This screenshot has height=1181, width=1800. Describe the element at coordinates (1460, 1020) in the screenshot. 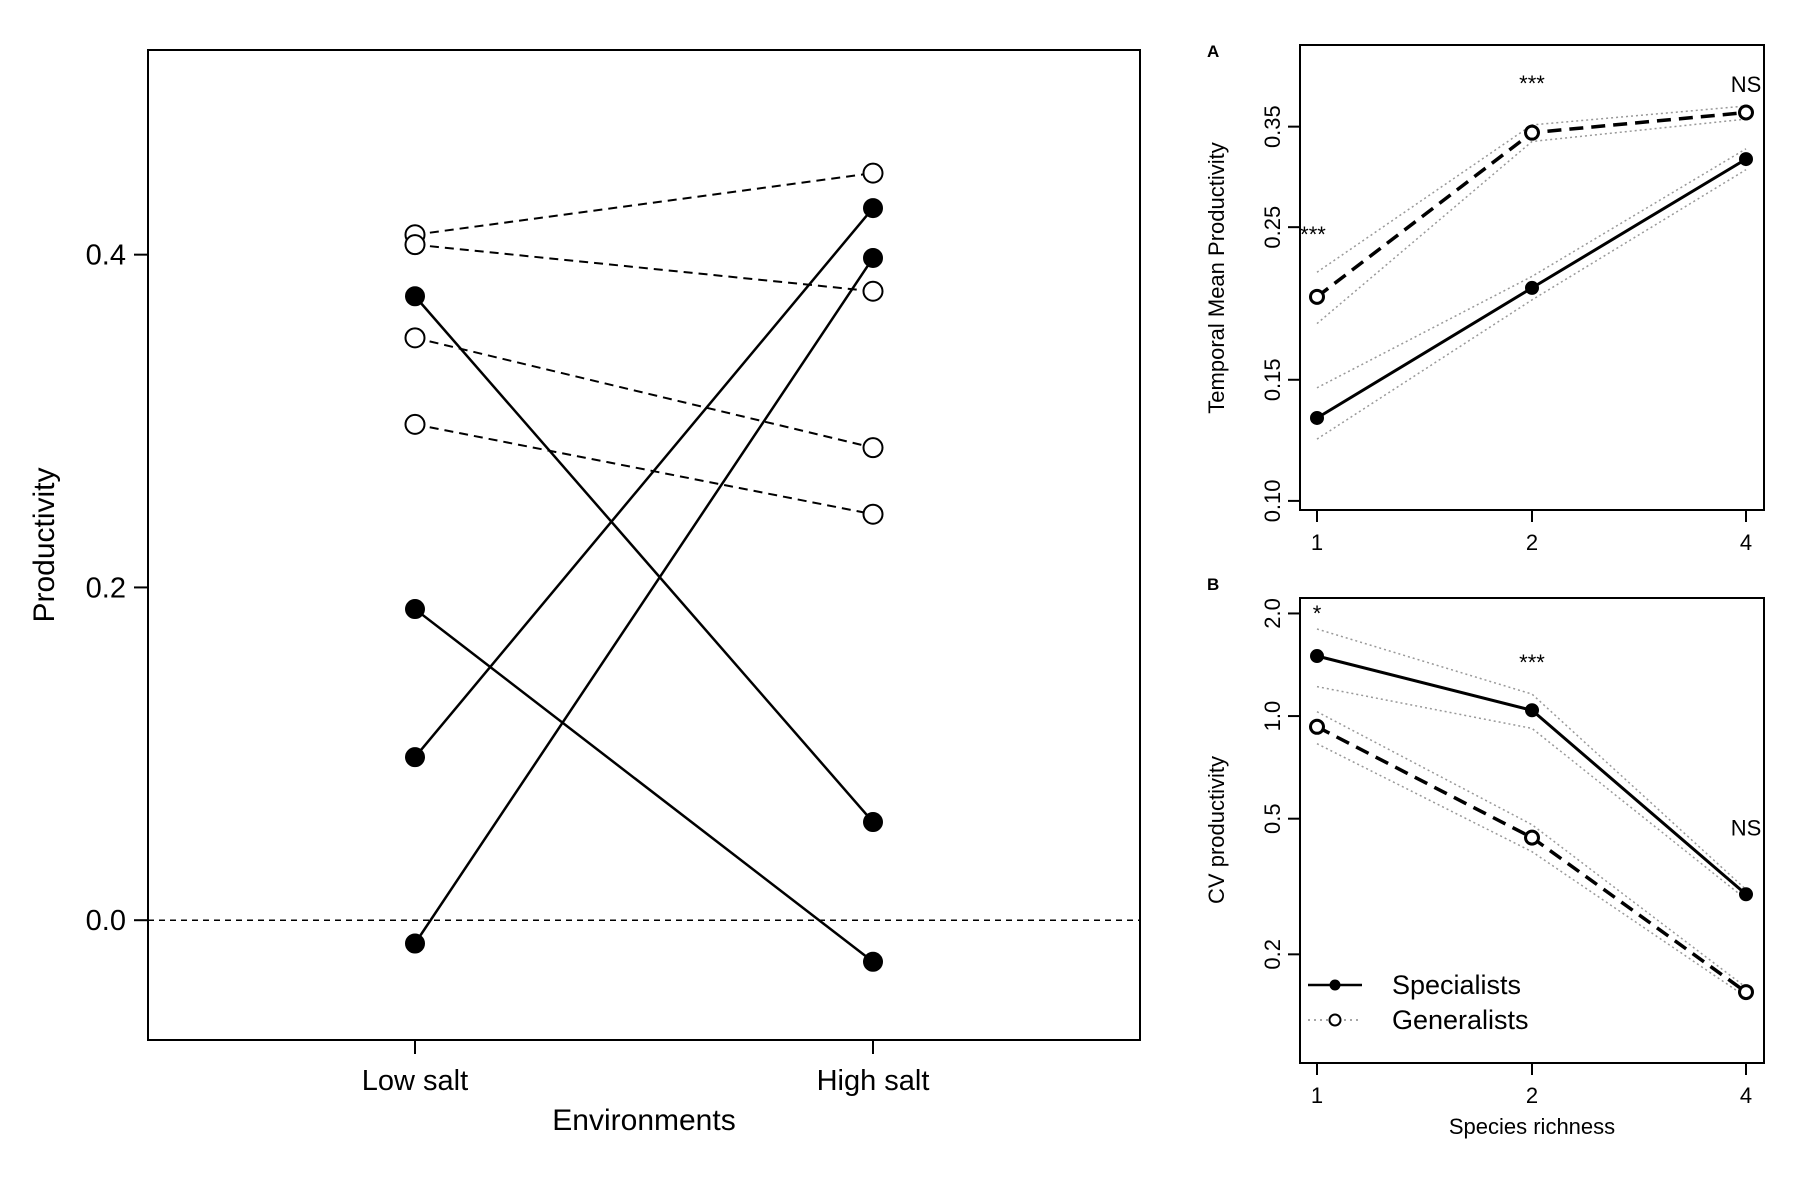

I see `legend-generalists-label: Generalists` at that location.